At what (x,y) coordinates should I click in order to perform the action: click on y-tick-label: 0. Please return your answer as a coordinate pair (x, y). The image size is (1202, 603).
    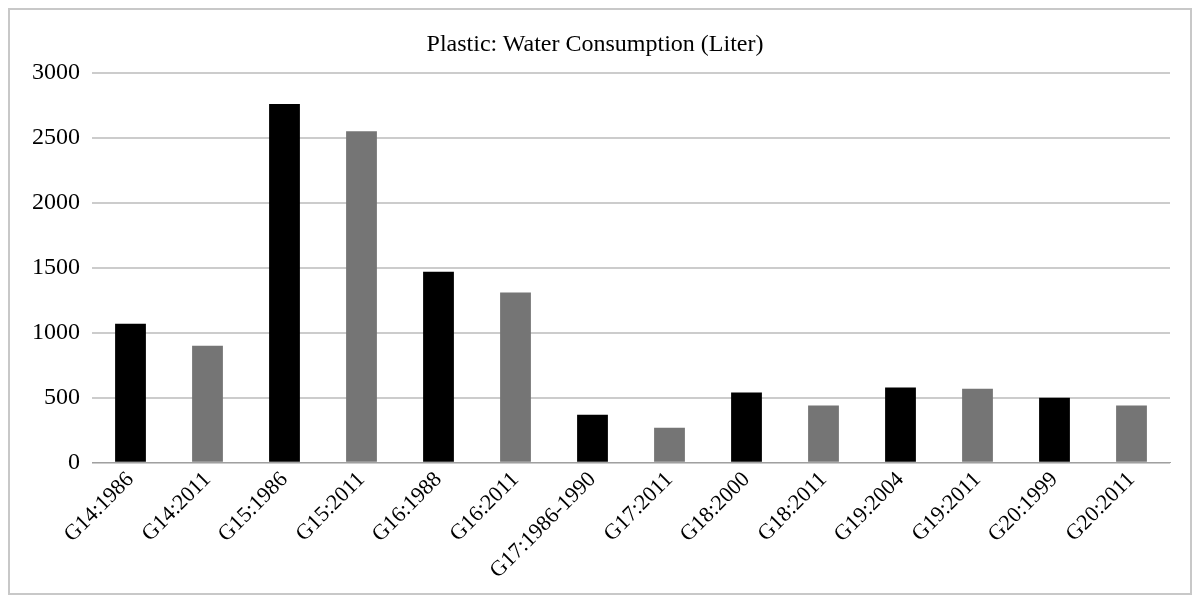
    Looking at the image, I should click on (74, 461).